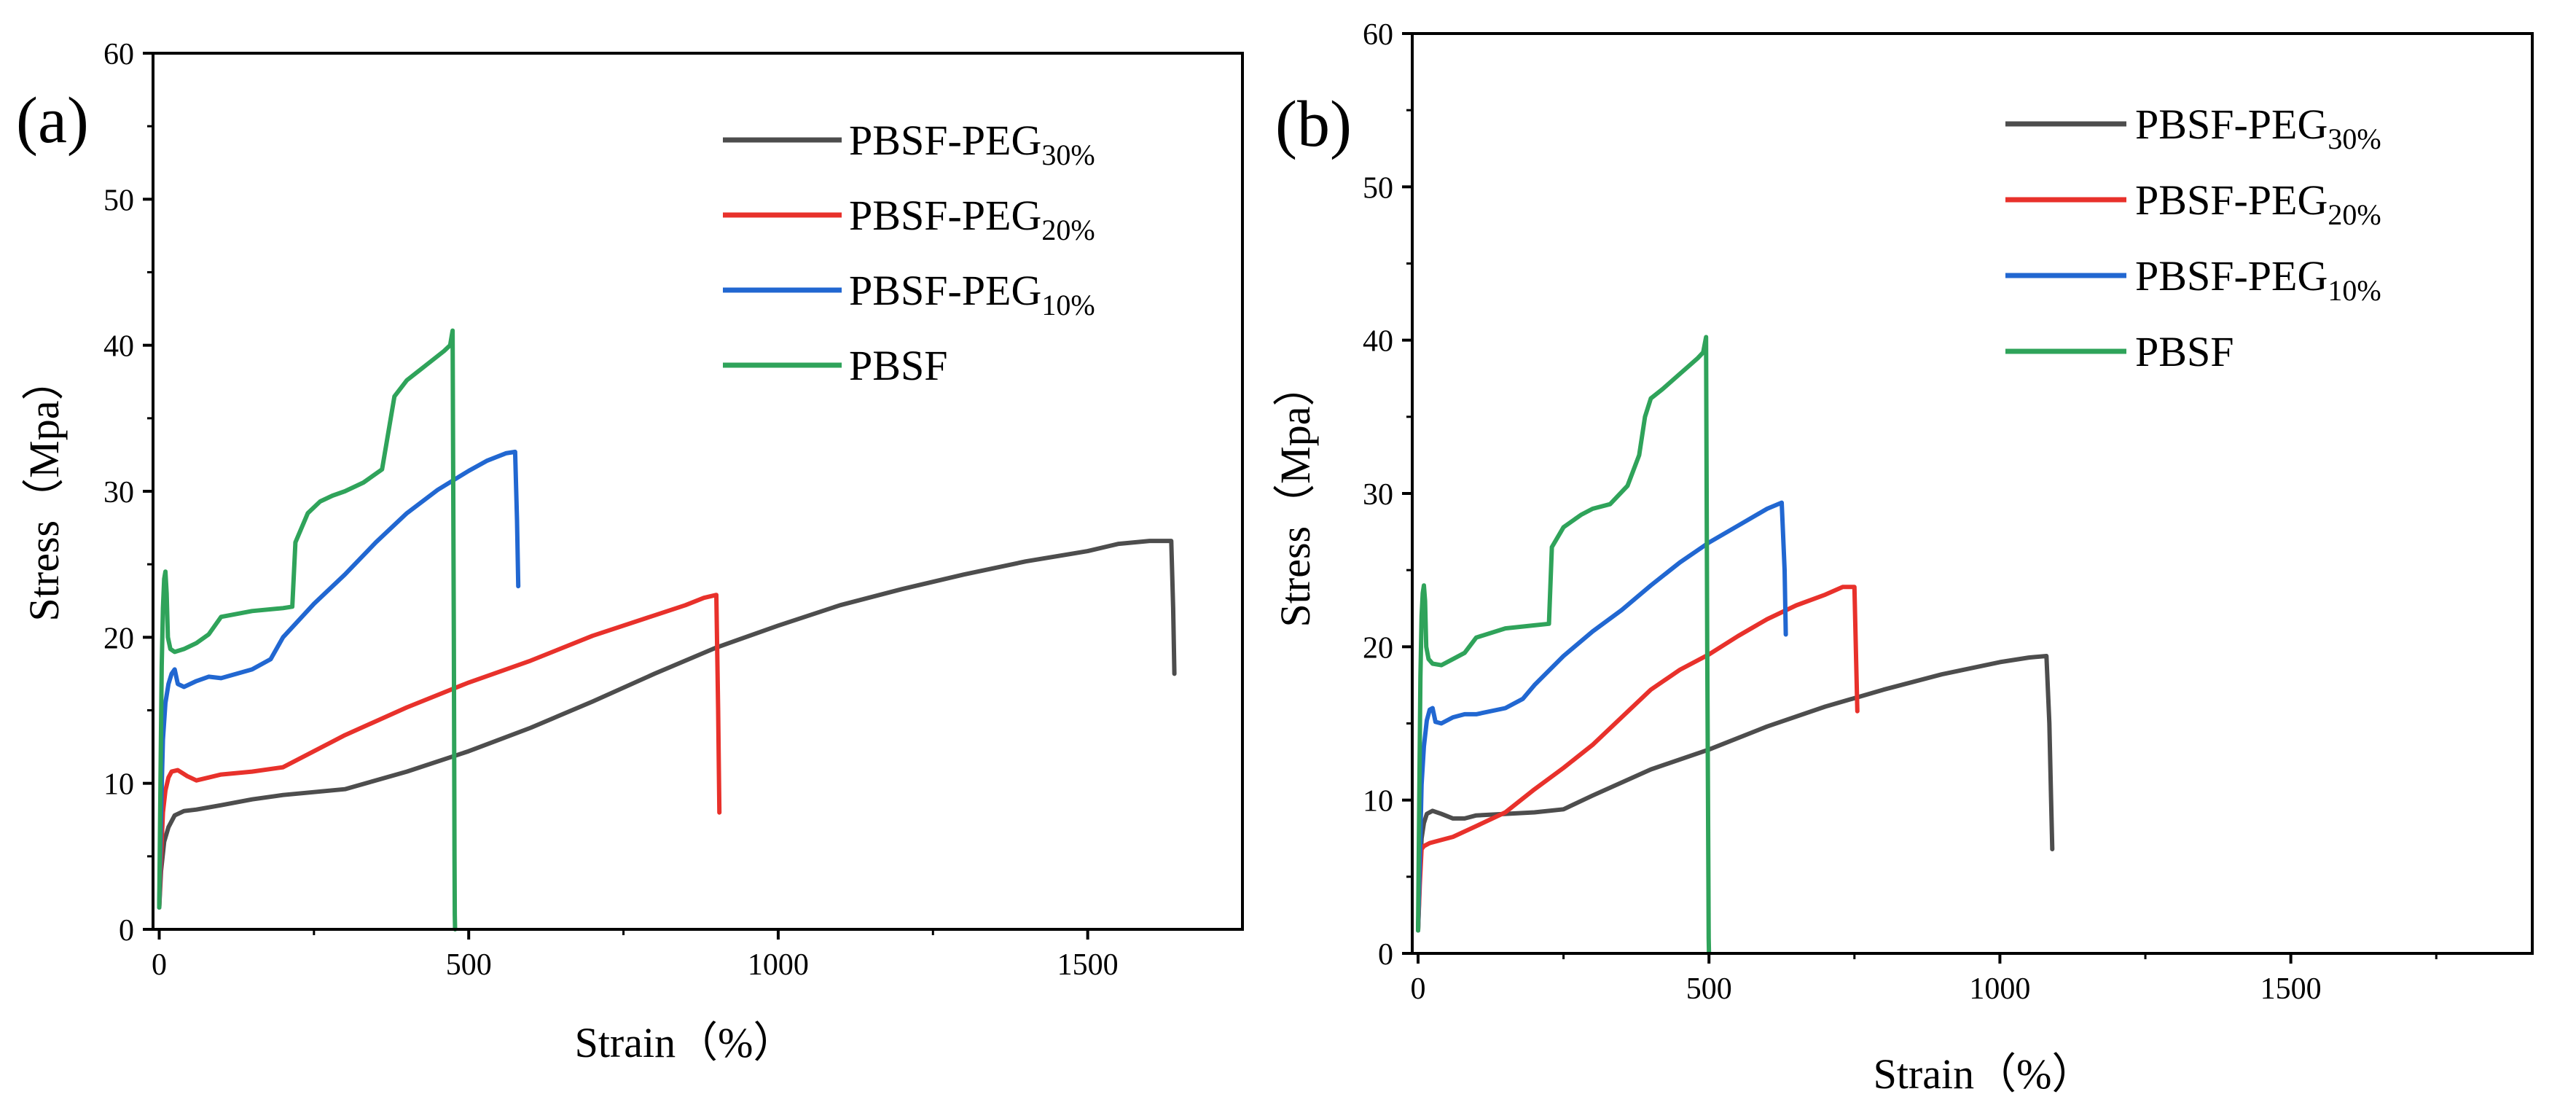  What do you see at coordinates (1313, 124) in the screenshot?
I see `panel-label: (b)` at bounding box center [1313, 124].